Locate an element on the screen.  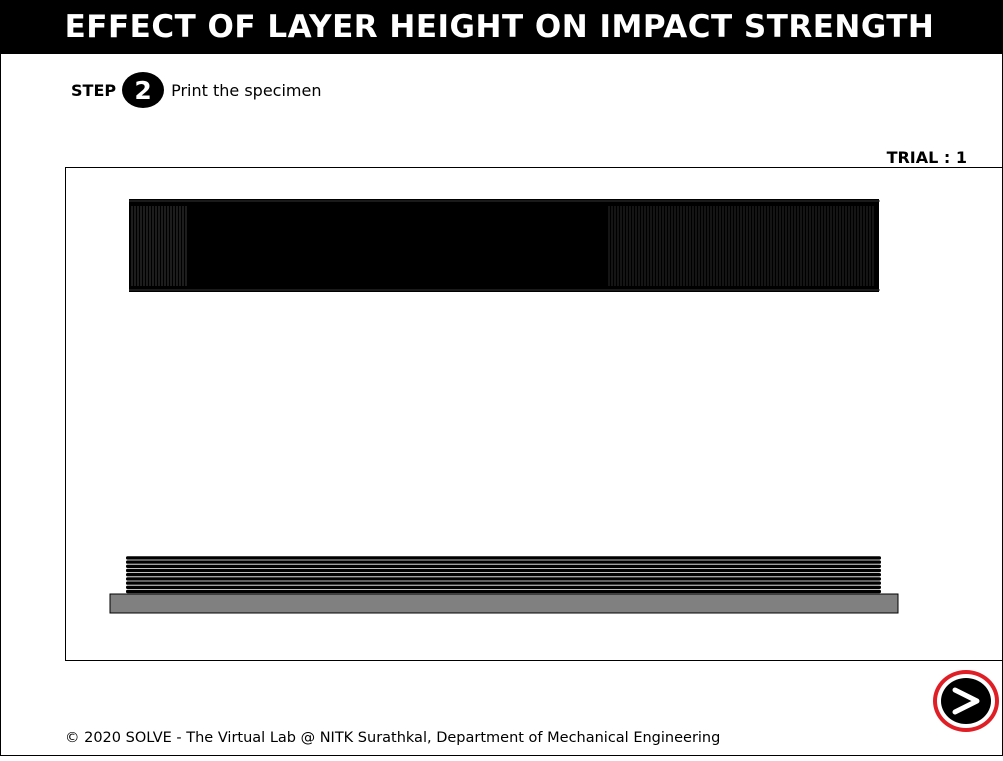
next-button-face is located at coordinates (966, 701).